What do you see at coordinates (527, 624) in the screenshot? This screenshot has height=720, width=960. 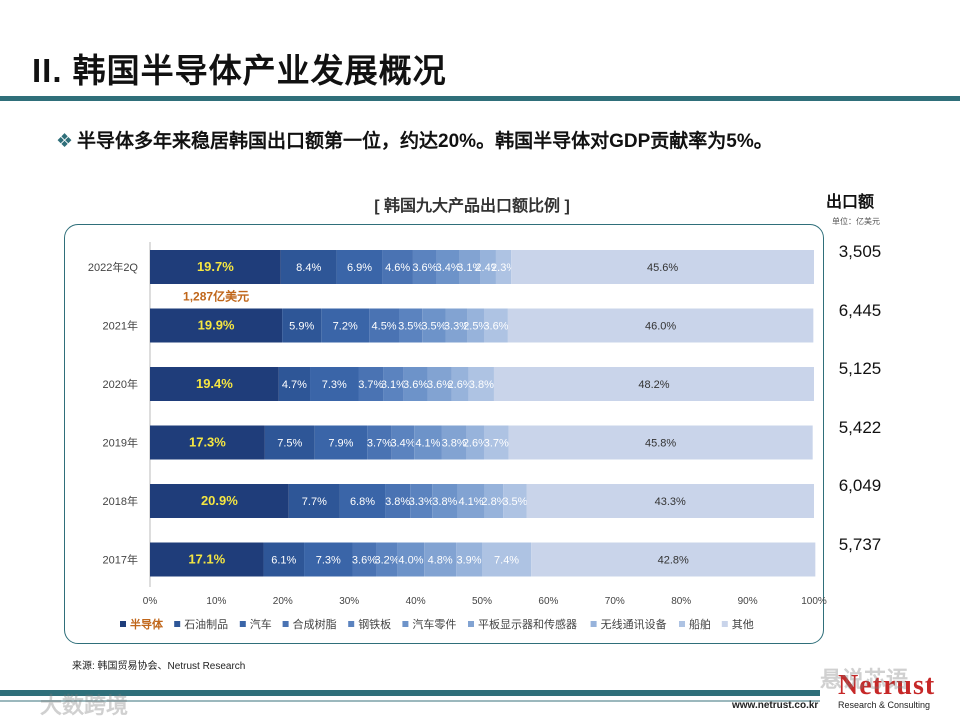 I see `legend-entry: 平板显示器和传感器` at bounding box center [527, 624].